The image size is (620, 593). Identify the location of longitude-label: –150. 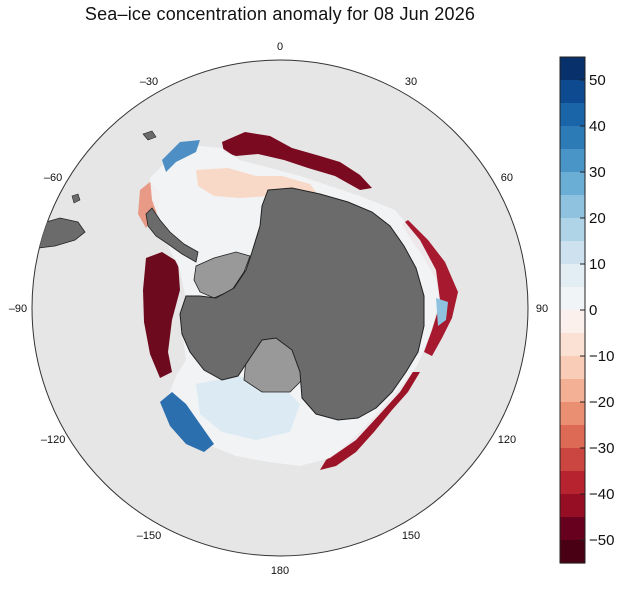
(149, 536).